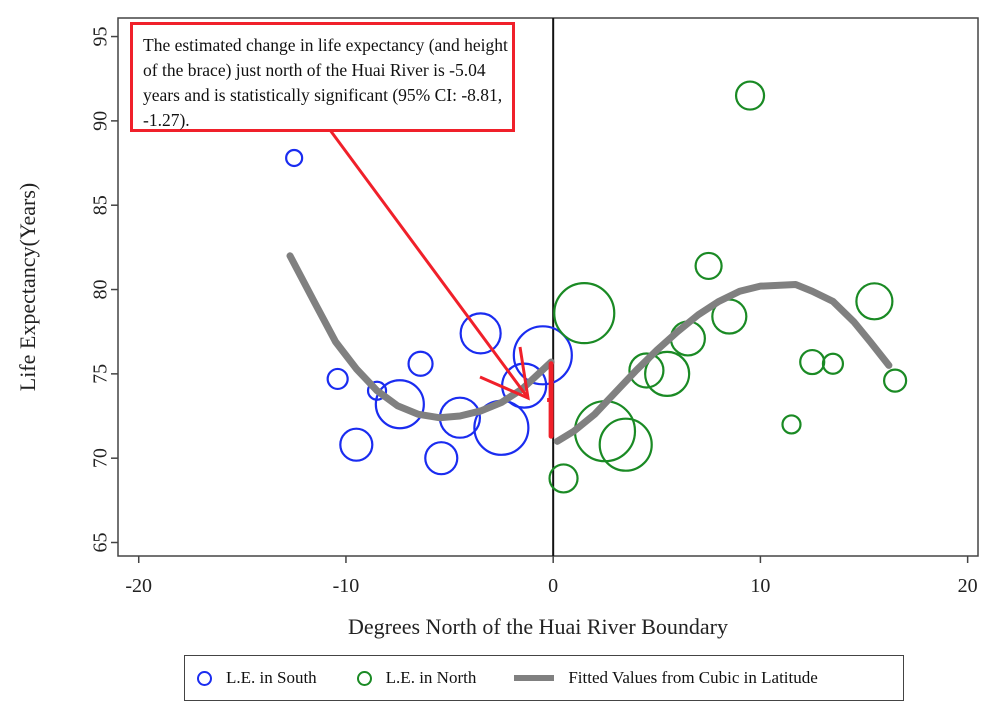  Describe the element at coordinates (101, 290) in the screenshot. I see `y-tick-label: 80` at that location.